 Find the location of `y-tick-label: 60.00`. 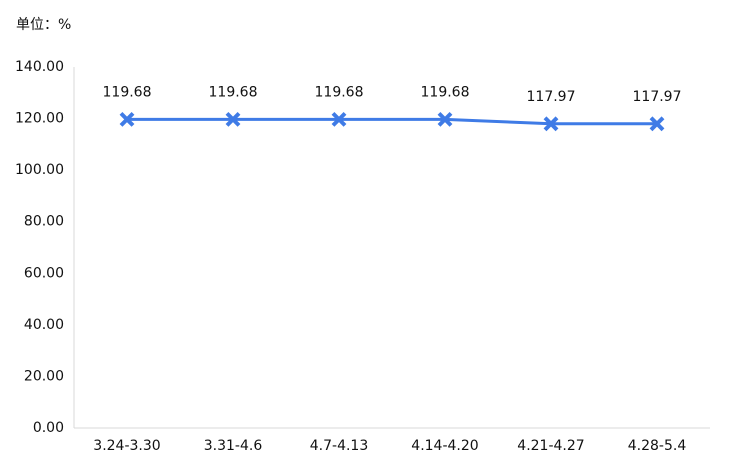

y-tick-label: 60.00 is located at coordinates (44, 273).